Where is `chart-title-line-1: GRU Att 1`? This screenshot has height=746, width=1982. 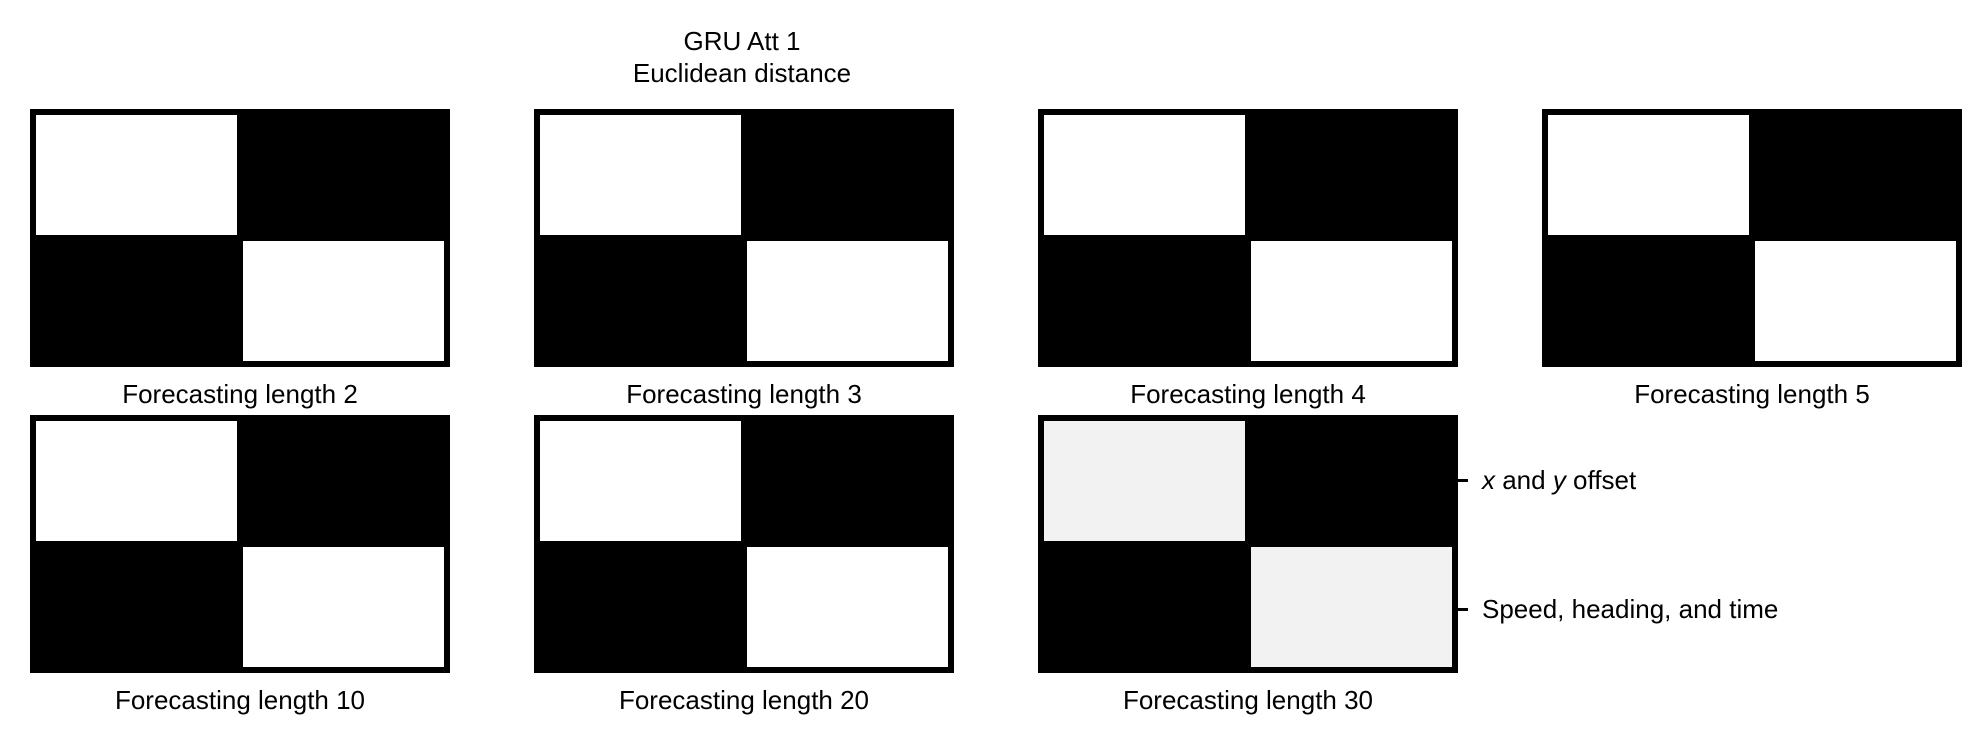
chart-title-line-1: GRU Att 1 is located at coordinates (742, 41).